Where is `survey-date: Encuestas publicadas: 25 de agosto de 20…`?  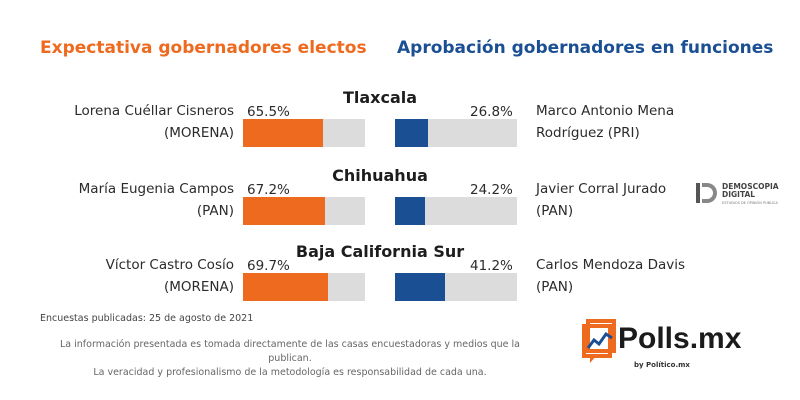
survey-date: Encuestas publicadas: 25 de agosto de 20… is located at coordinates (147, 318).